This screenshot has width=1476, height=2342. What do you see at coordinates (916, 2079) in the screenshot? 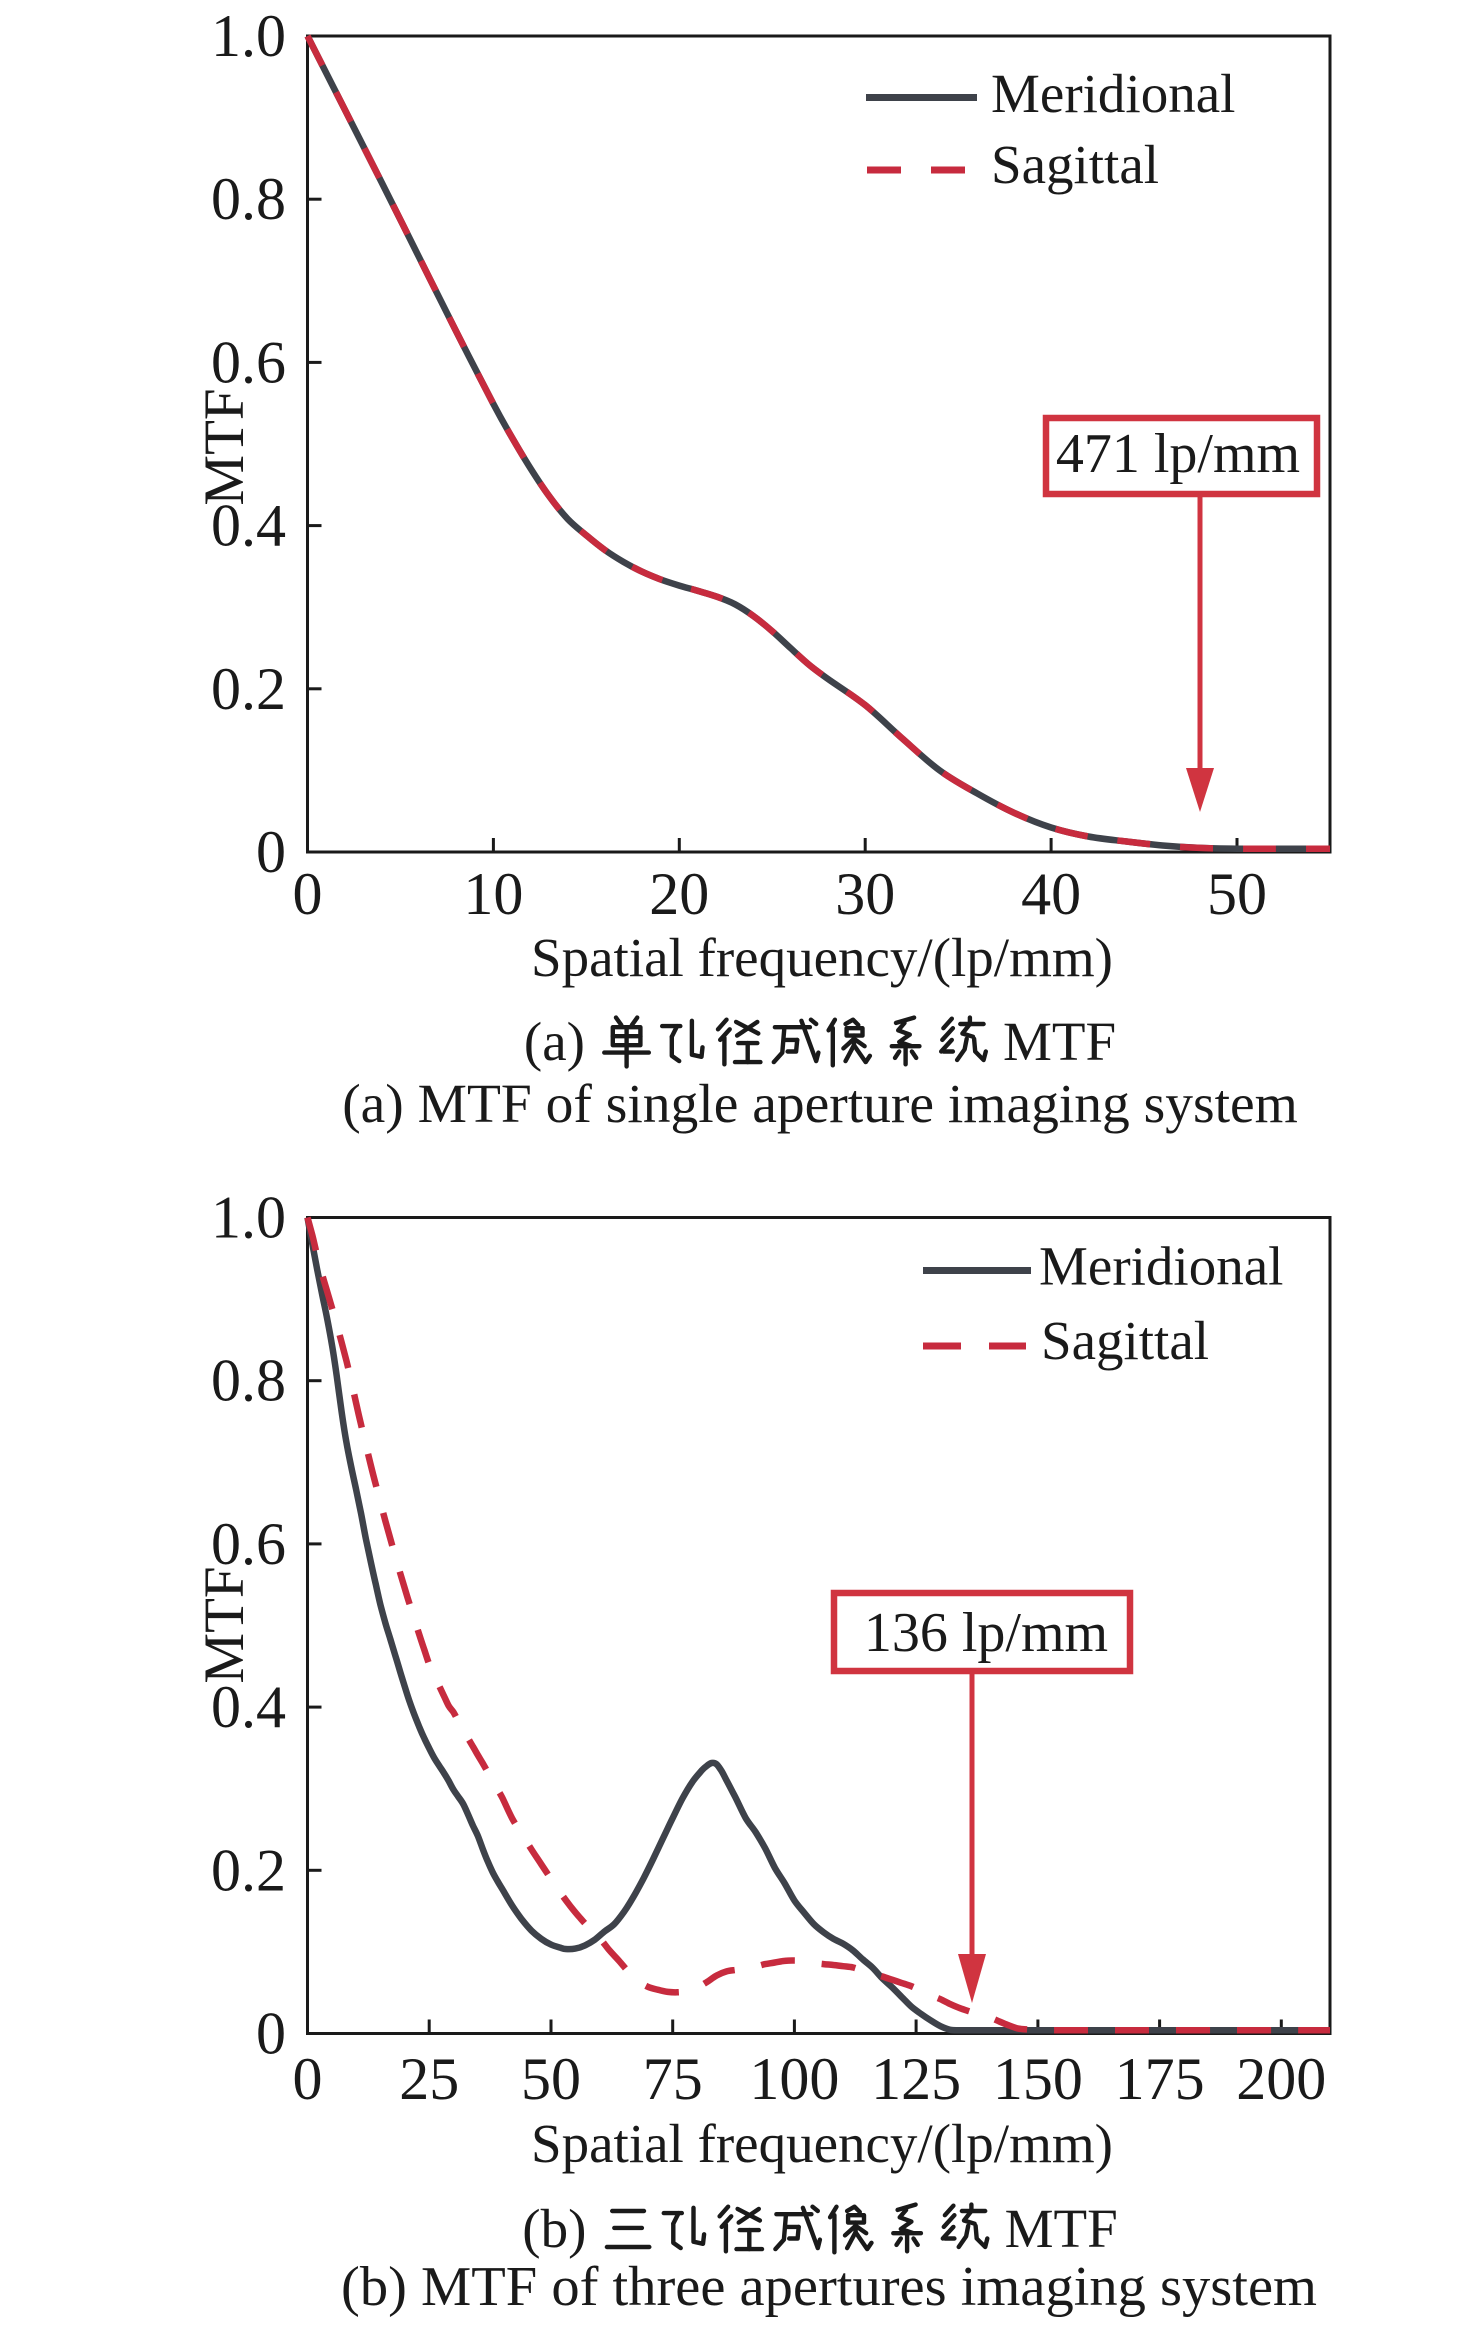
I see `svg-text: 125` at bounding box center [916, 2079].